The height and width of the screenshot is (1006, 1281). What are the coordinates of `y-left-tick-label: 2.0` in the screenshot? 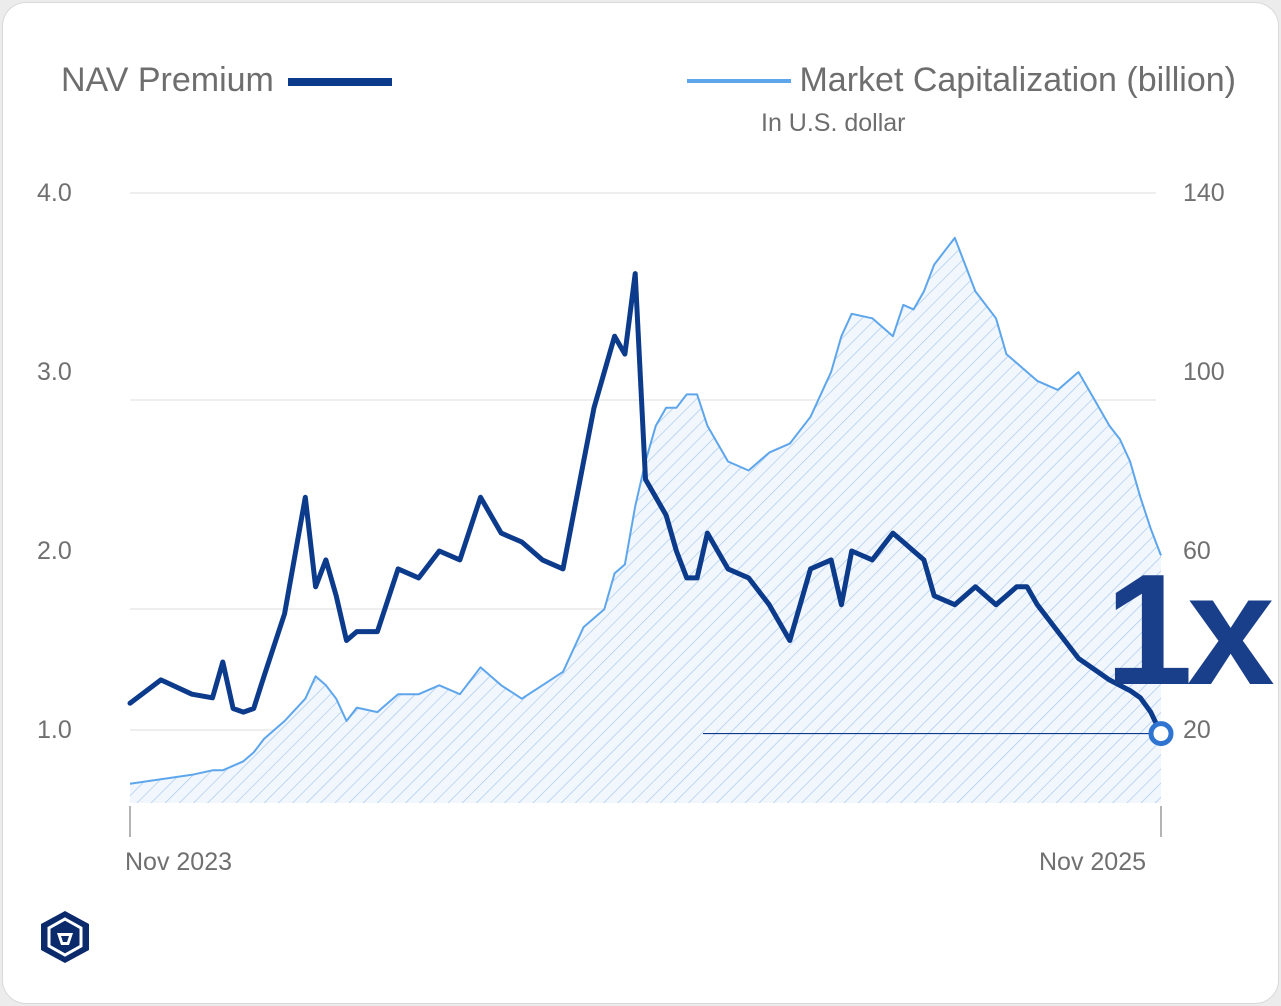 It's located at (54, 551).